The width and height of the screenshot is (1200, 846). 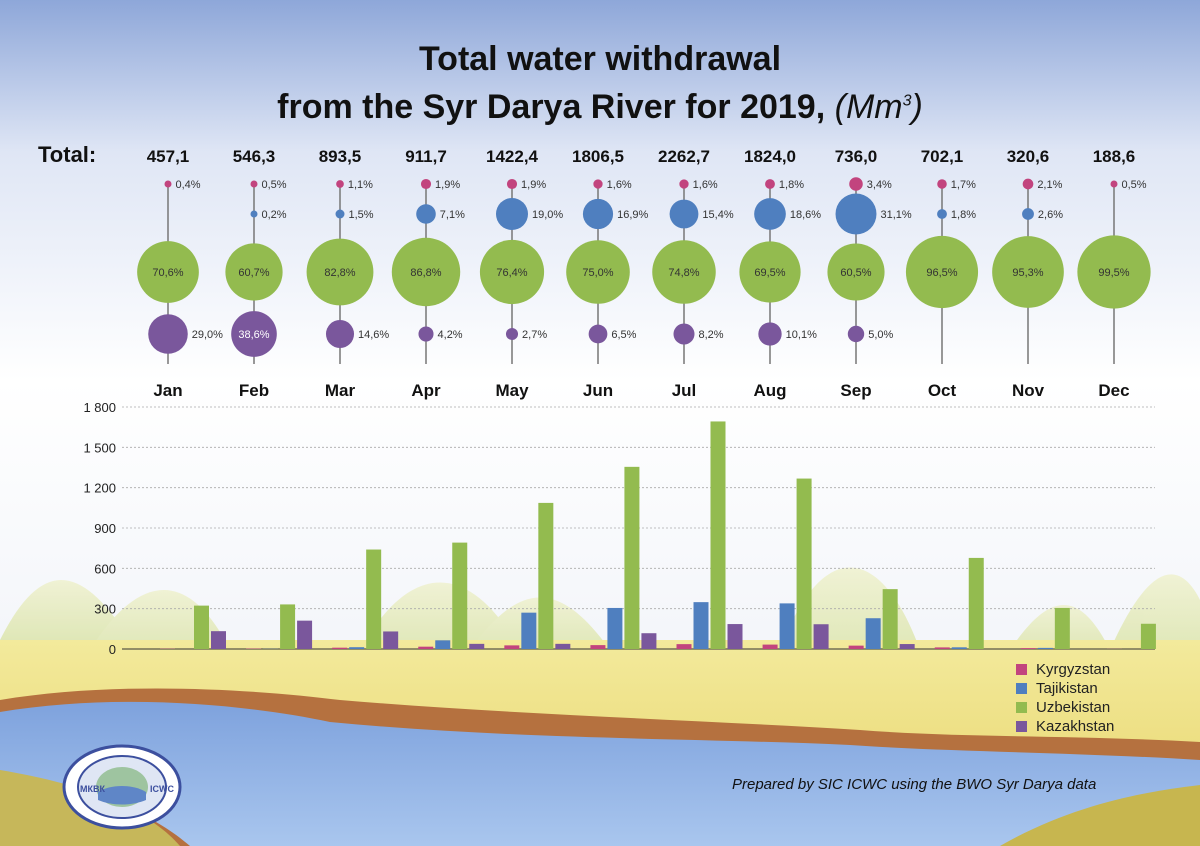 I want to click on share-label: 3,4%, so click(x=879, y=185).